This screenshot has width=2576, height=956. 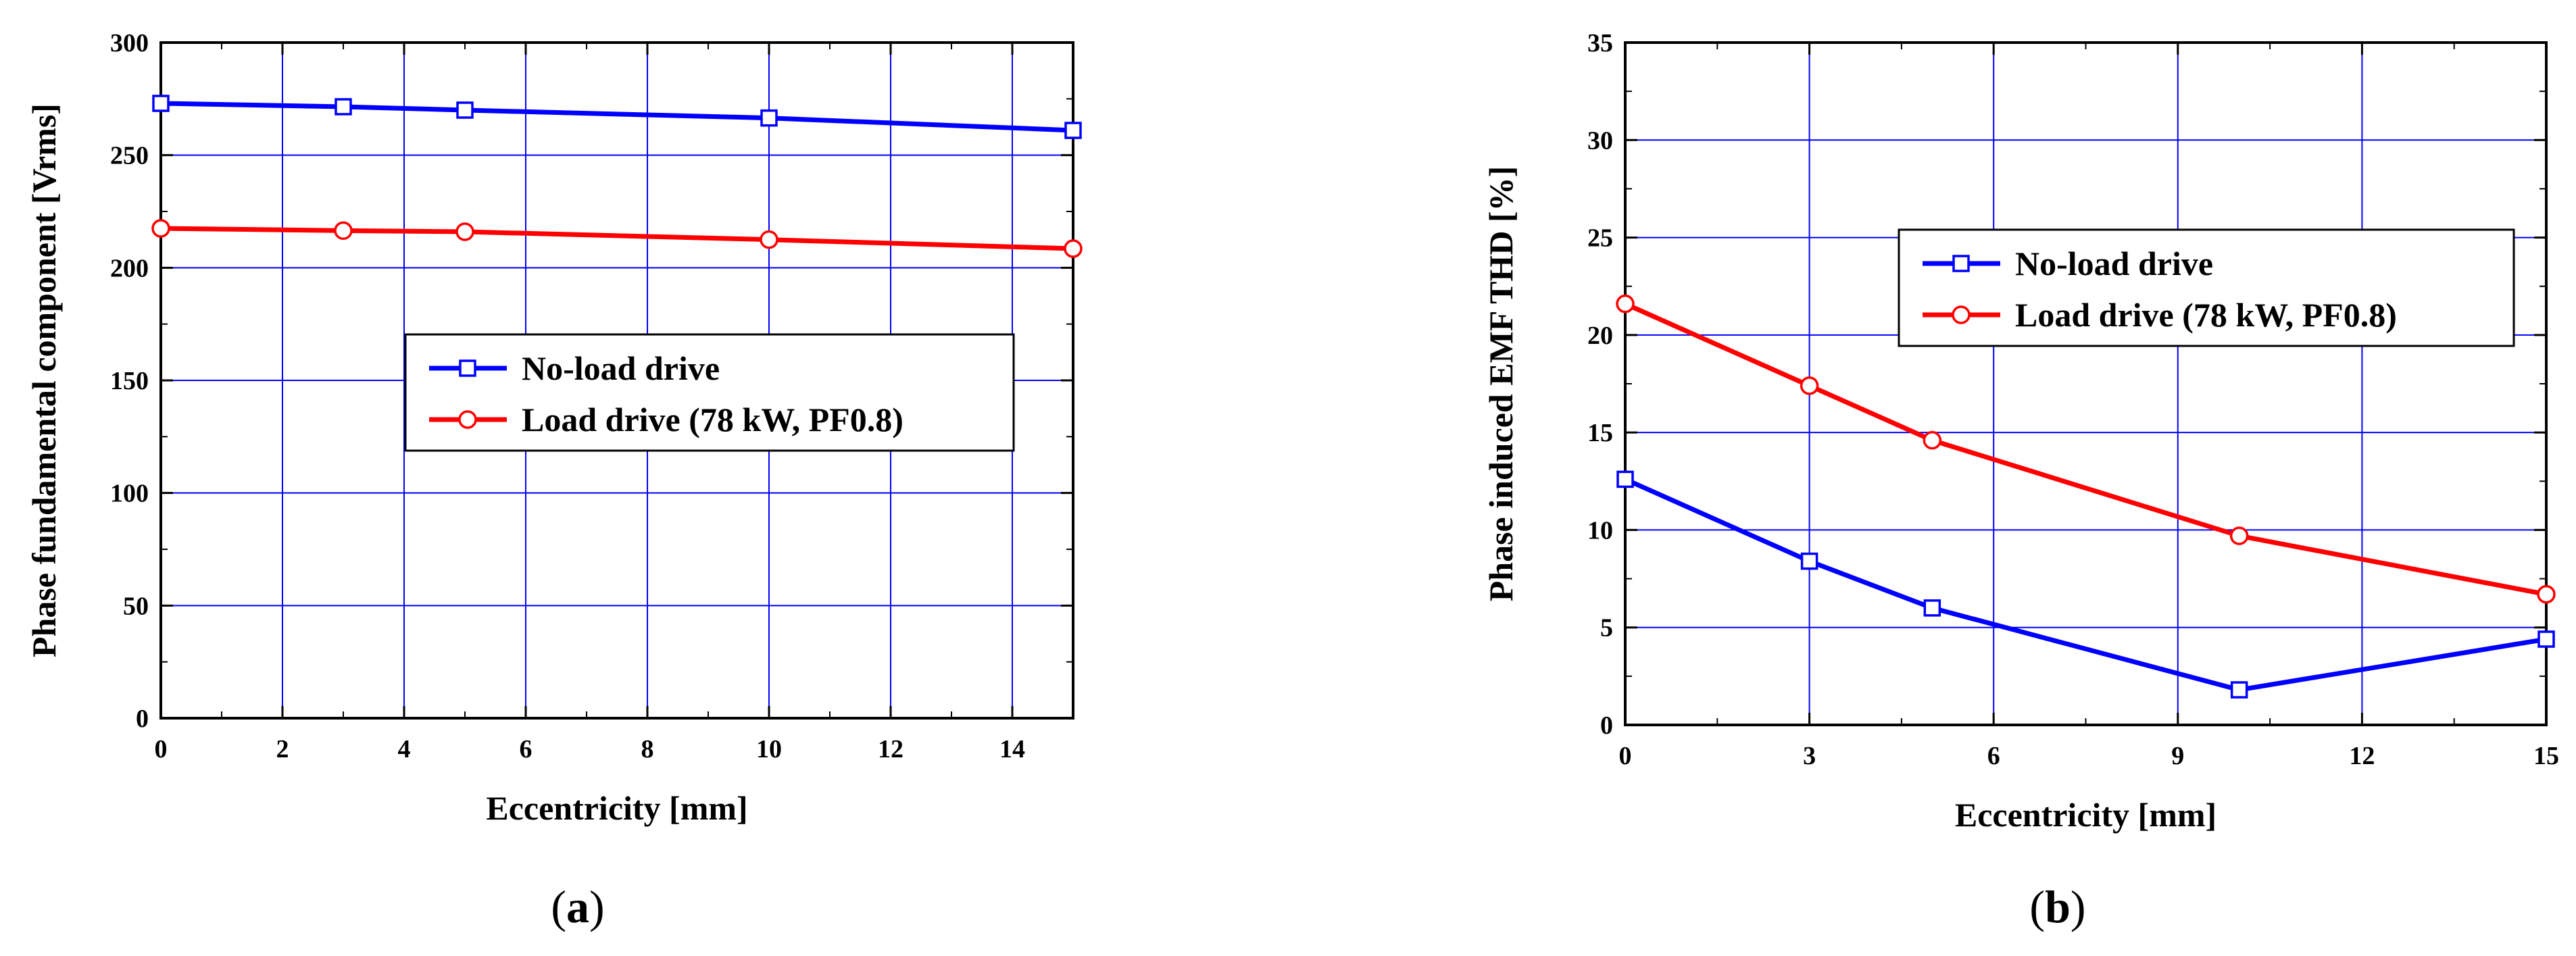 I want to click on y-tick-label: 200, so click(x=130, y=268).